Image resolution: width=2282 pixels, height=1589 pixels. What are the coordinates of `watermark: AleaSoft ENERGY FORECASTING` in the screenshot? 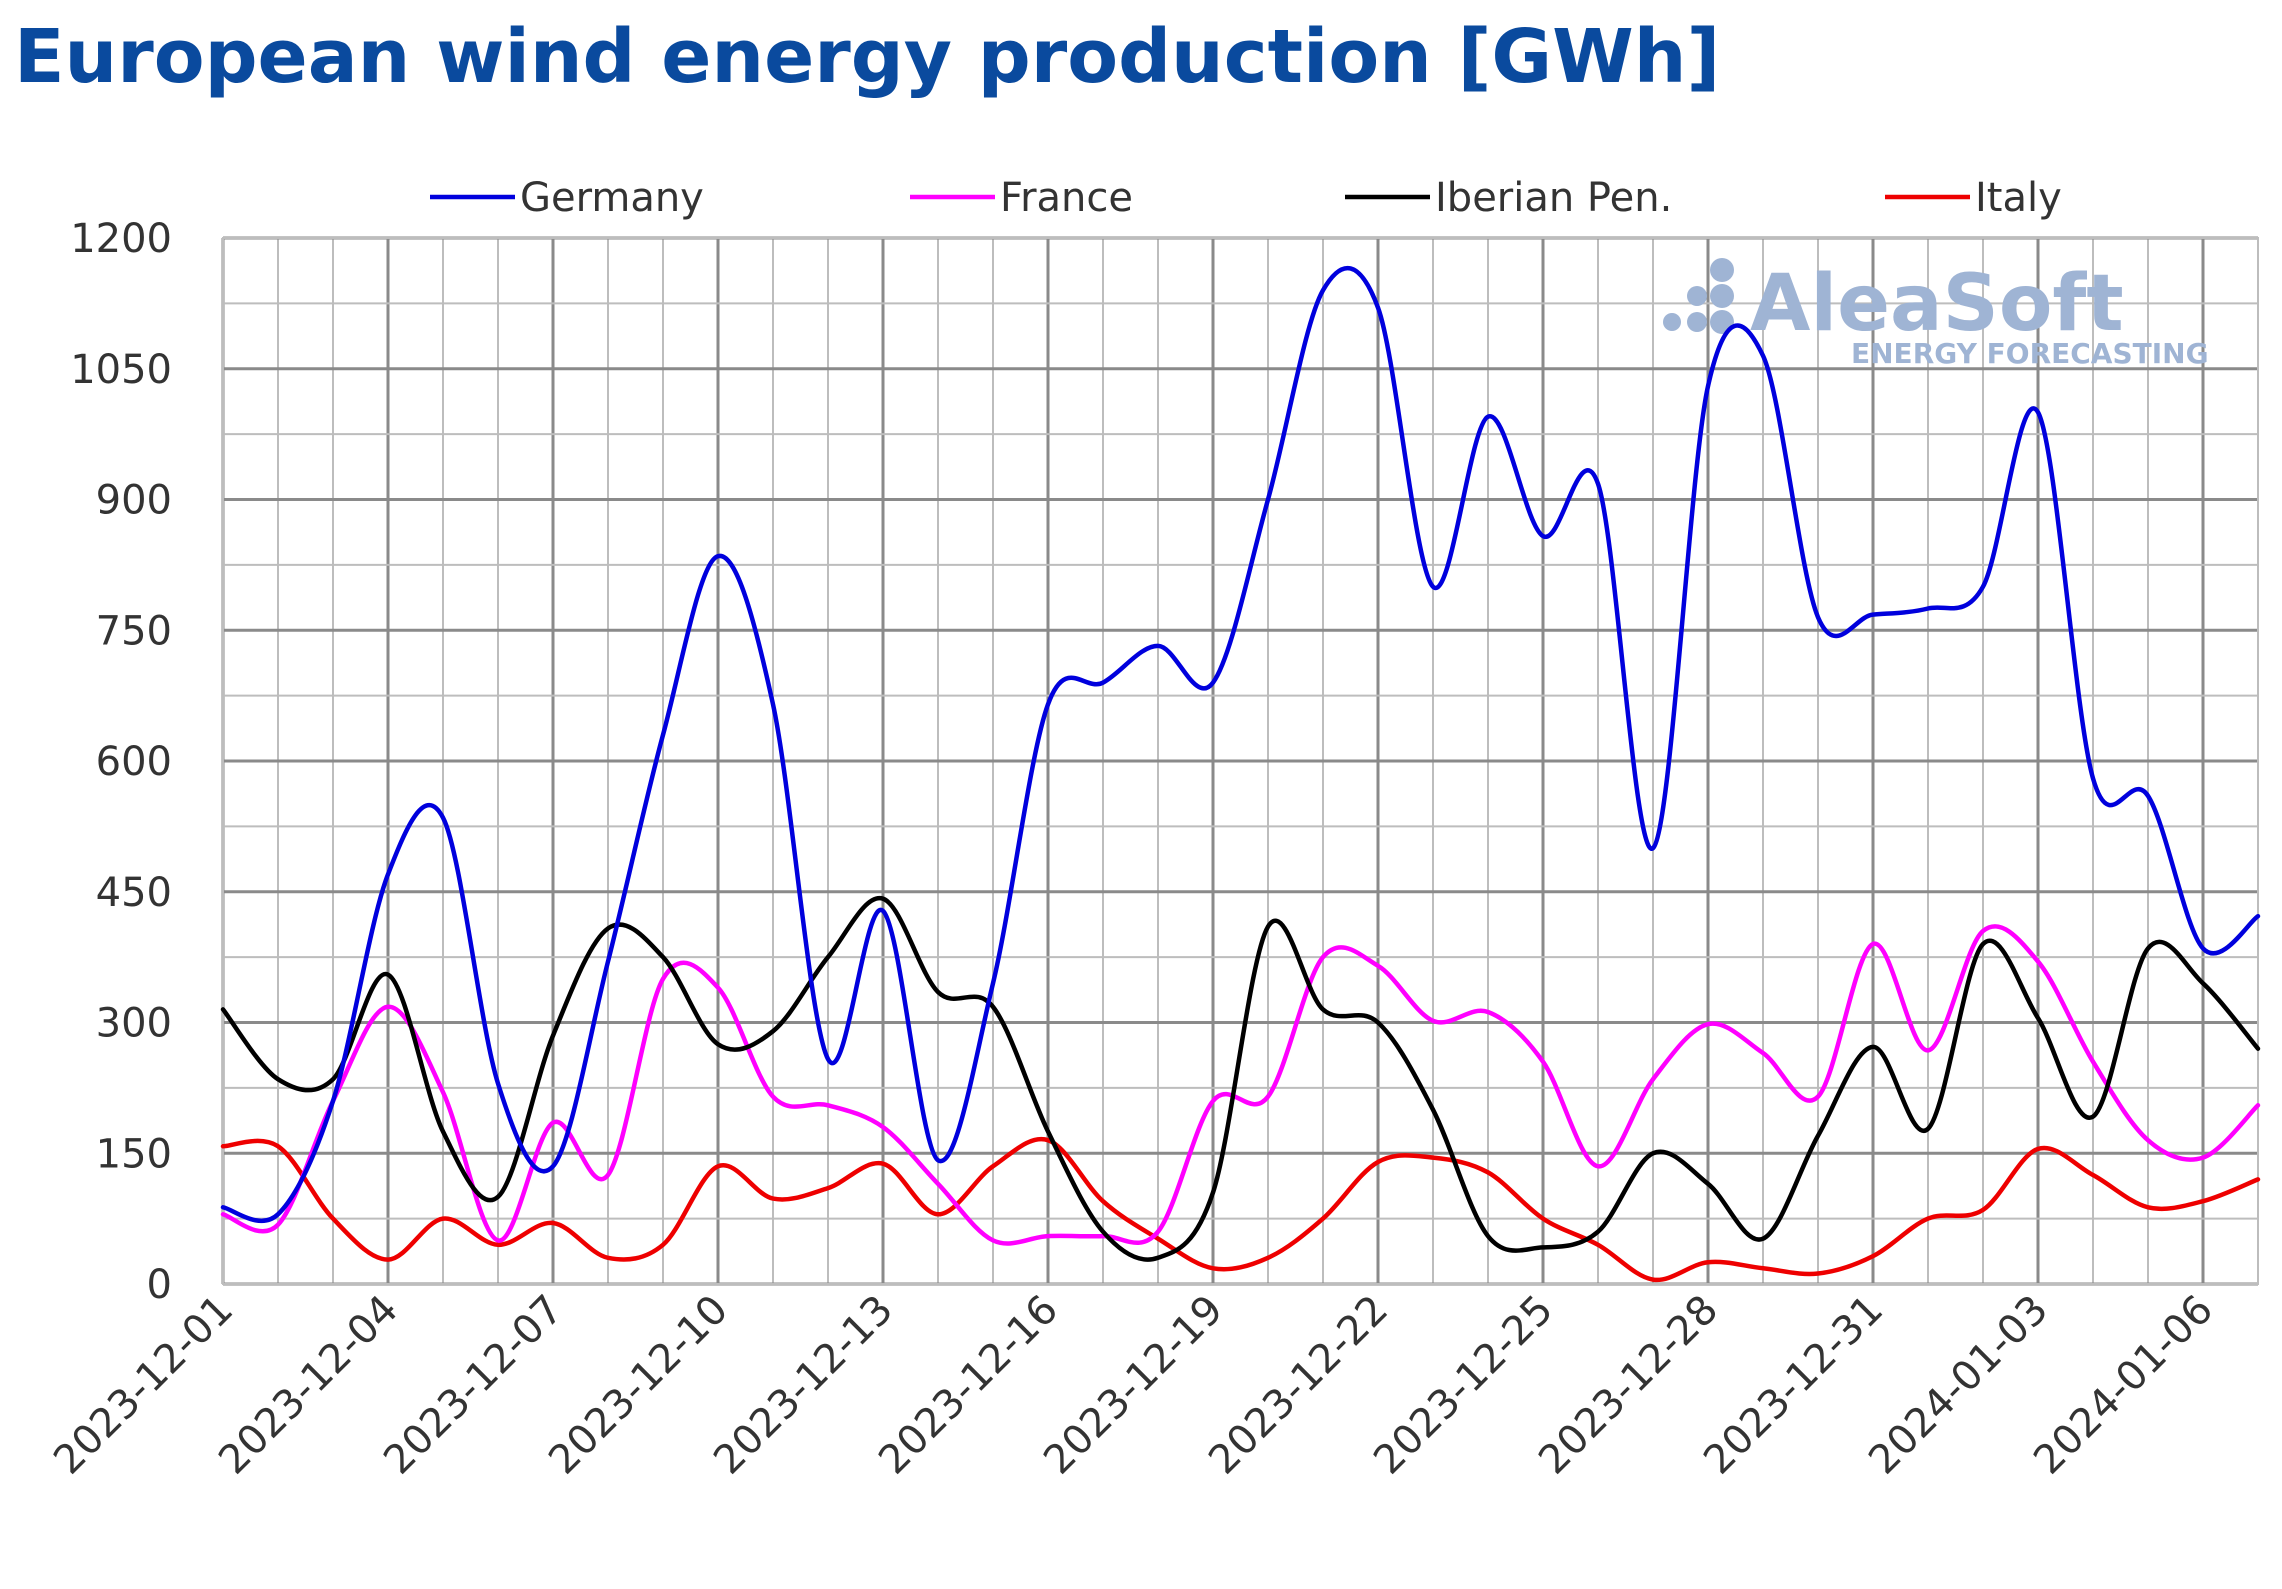 It's located at (1936, 314).